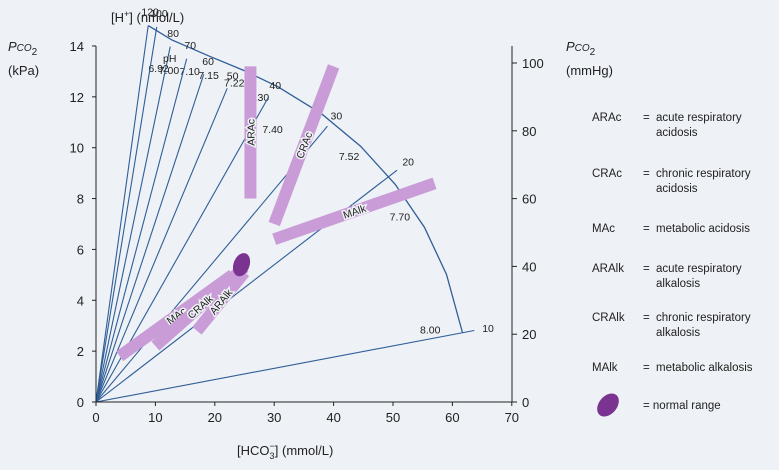 Image resolution: width=779 pixels, height=470 pixels. Describe the element at coordinates (233, 76) in the screenshot. I see `h-value-label: 50` at that location.